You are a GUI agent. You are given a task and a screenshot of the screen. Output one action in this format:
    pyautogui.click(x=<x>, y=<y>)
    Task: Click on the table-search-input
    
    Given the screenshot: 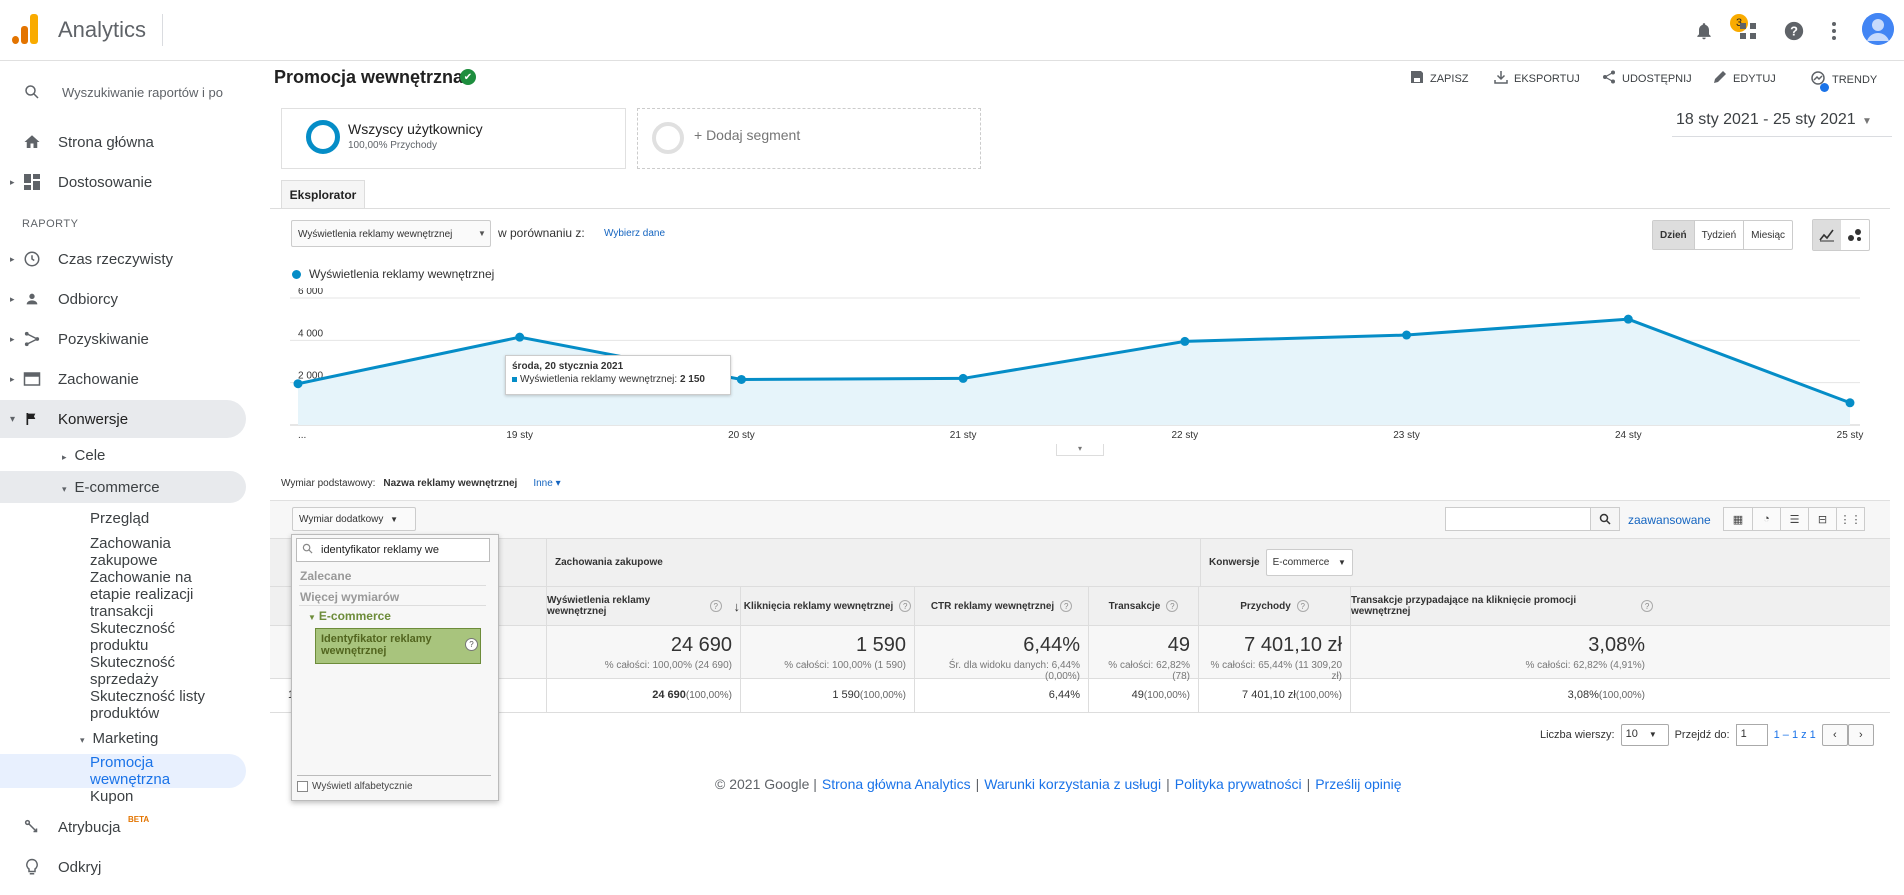 What is the action you would take?
    pyautogui.click(x=1518, y=519)
    